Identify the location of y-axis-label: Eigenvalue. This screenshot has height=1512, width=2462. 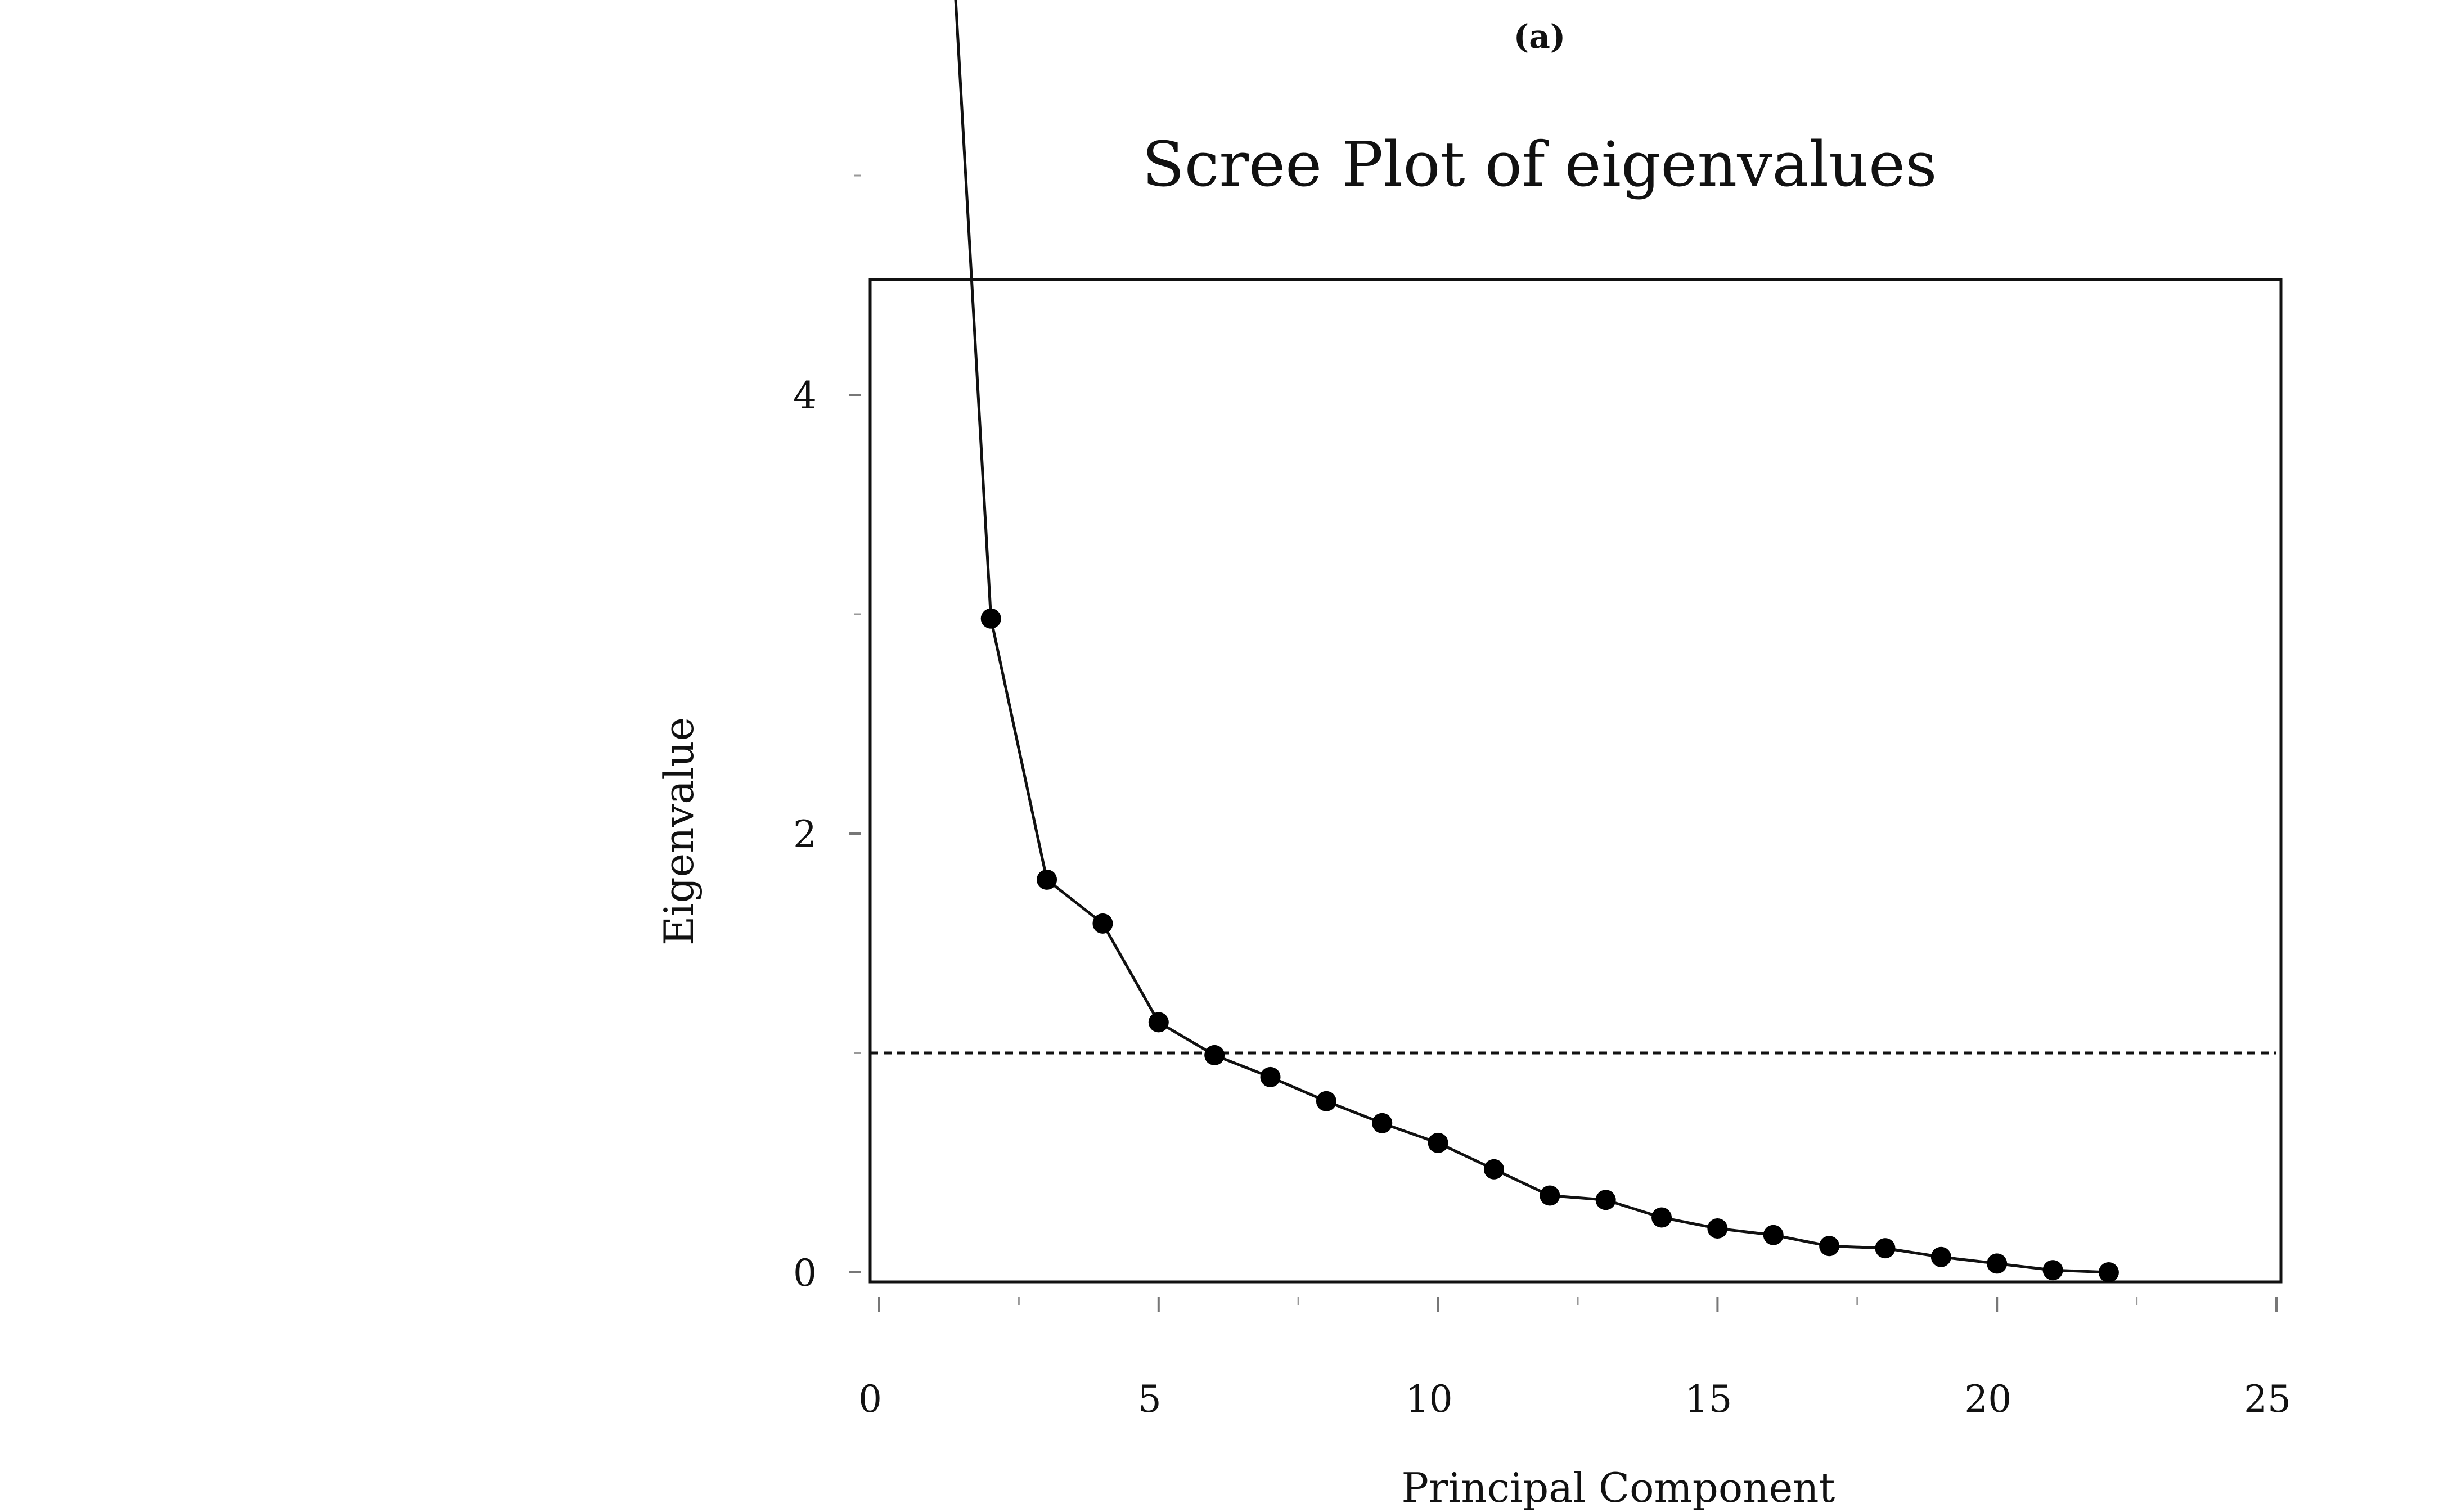
(679, 831).